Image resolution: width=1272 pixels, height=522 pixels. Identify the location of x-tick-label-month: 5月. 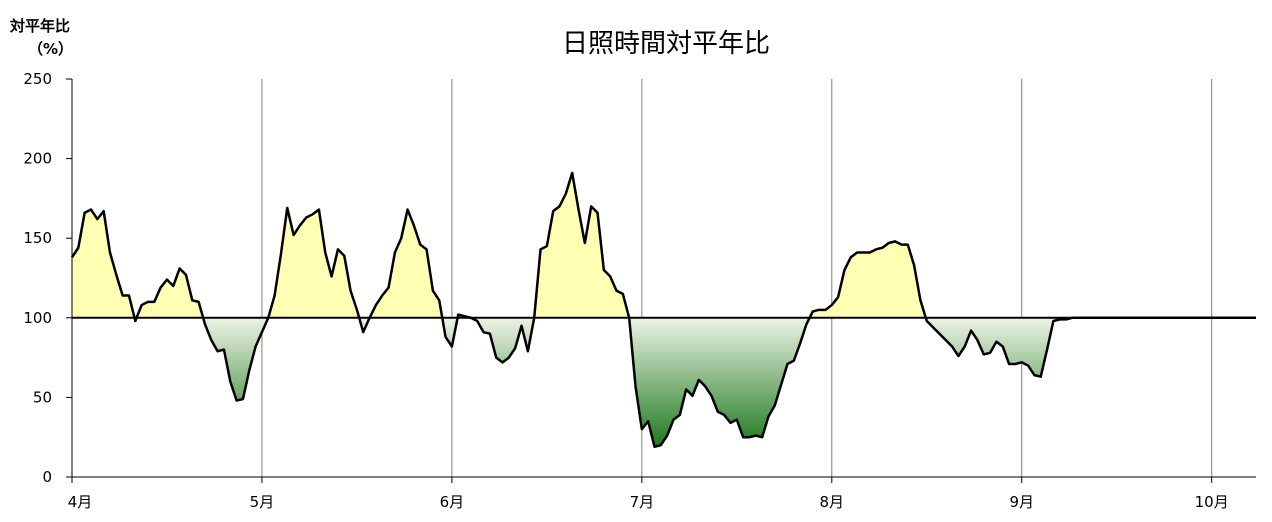
(262, 502).